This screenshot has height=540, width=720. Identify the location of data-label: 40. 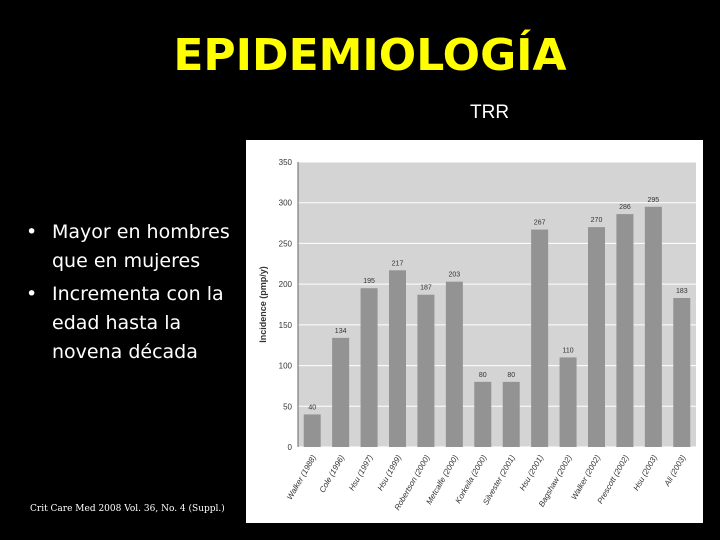
(312, 407).